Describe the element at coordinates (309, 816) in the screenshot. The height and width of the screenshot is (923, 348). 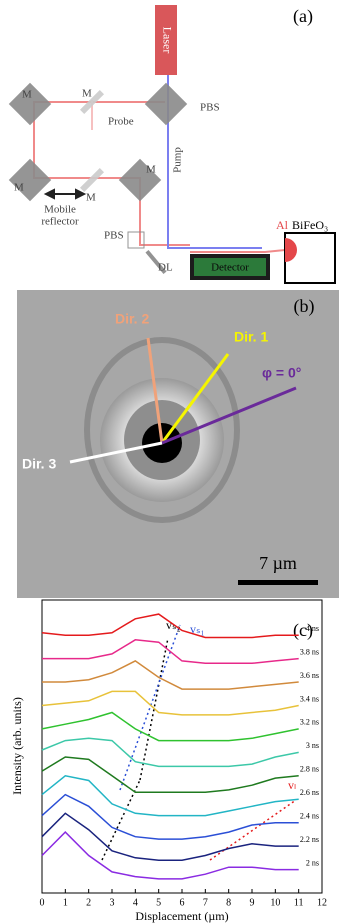
I see `series-label: 2.4 ns` at that location.